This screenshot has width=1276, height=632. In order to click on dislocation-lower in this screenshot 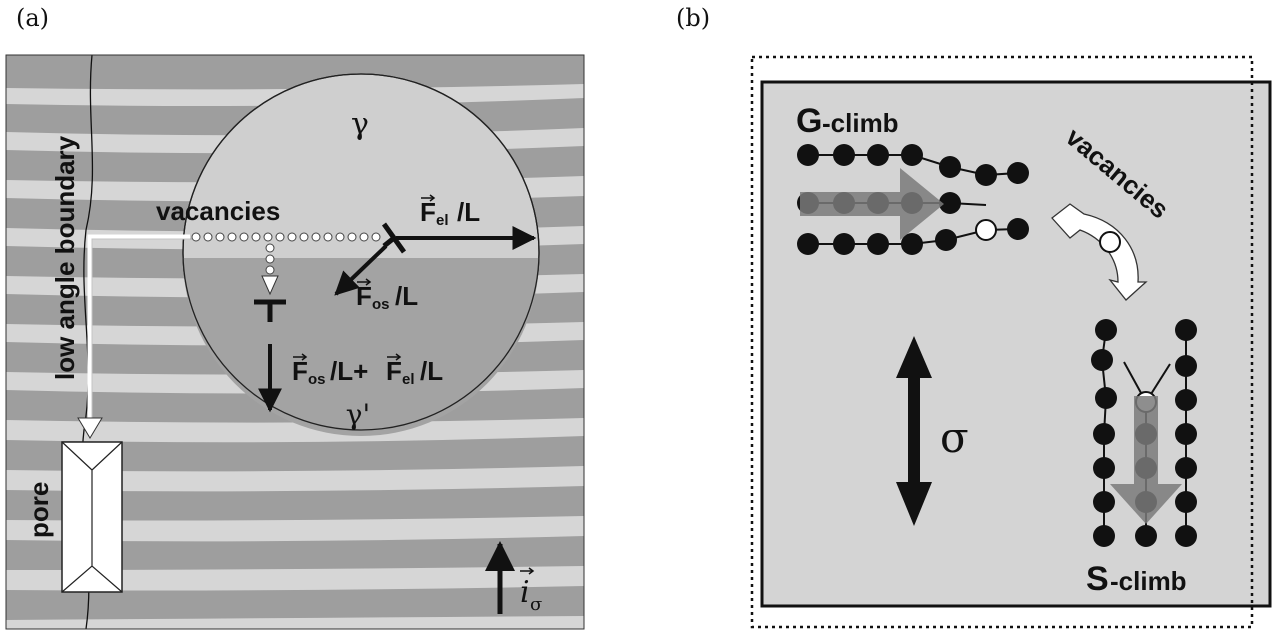, I will do `click(270, 310)`.